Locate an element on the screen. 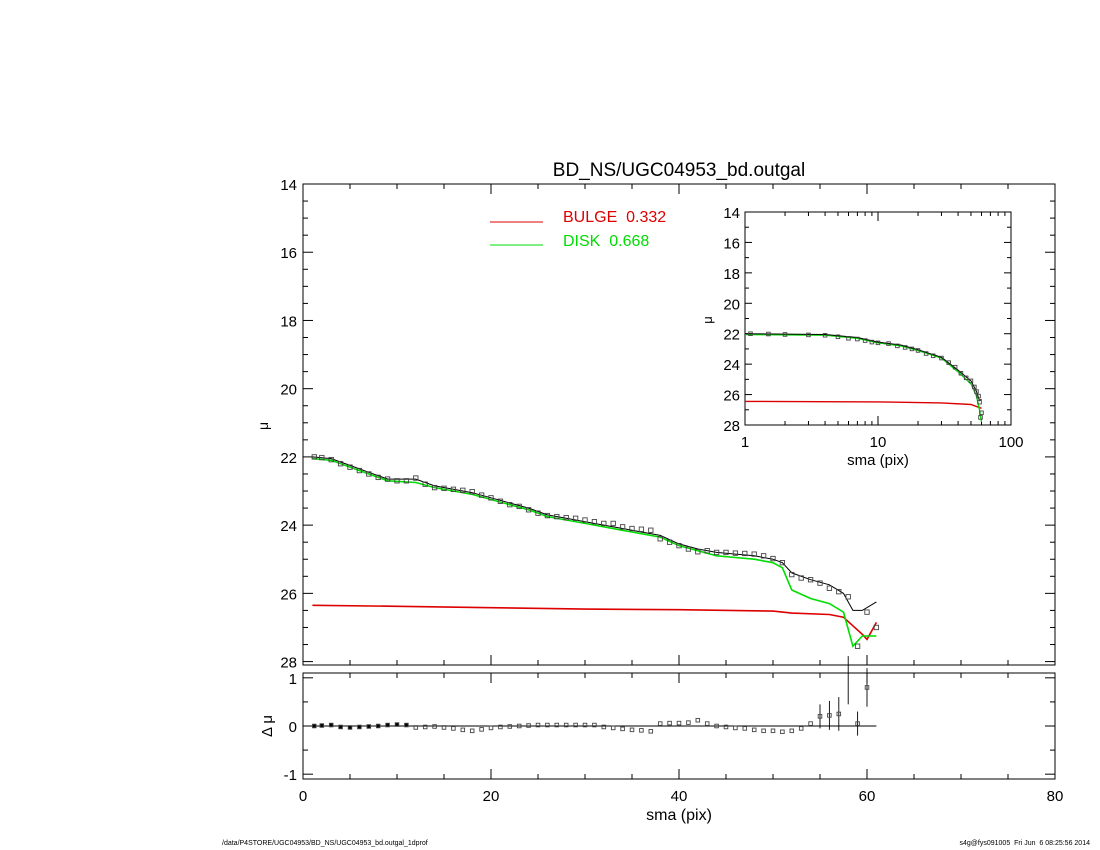 This screenshot has height=850, width=1100. inset-series-group is located at coordinates (864, 377).